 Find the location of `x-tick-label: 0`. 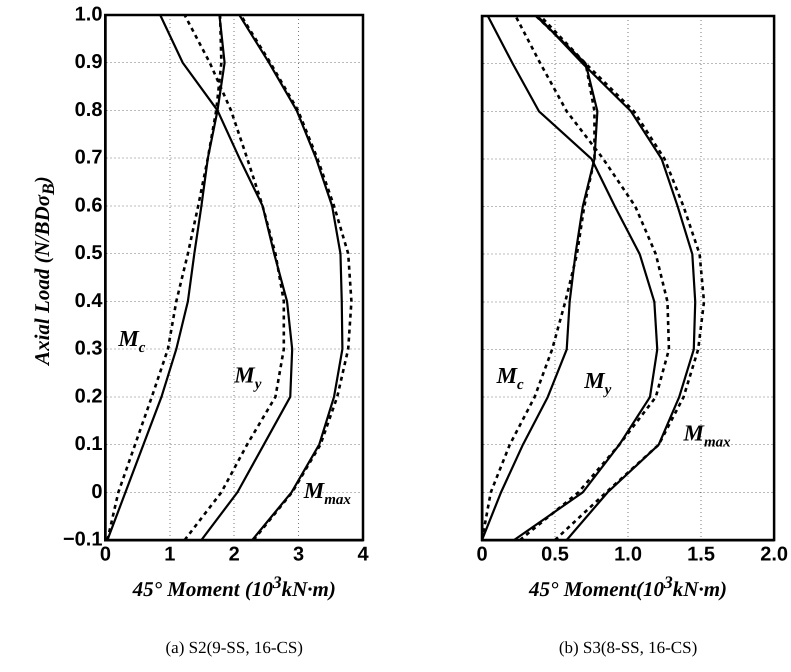

x-tick-label: 0 is located at coordinates (482, 555).